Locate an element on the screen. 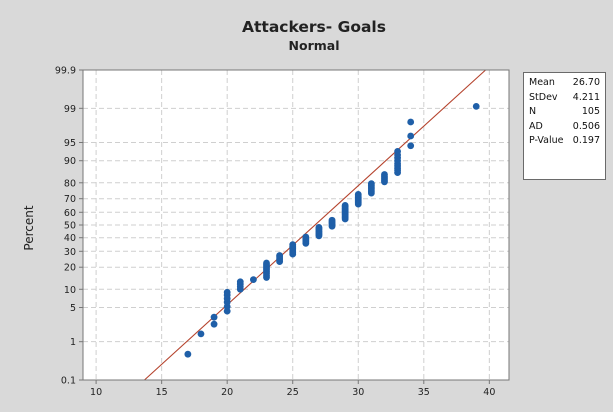  x-tick-label: 30 is located at coordinates (358, 392).